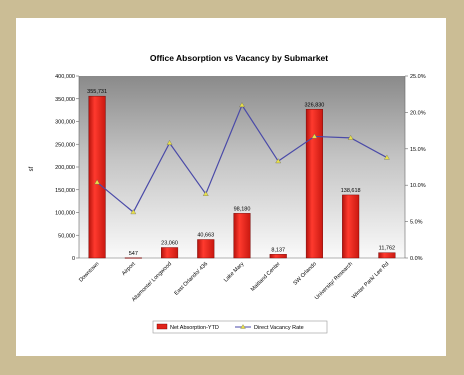 Image resolution: width=464 pixels, height=375 pixels. What do you see at coordinates (387, 249) in the screenshot?
I see `bar-data-label: 11,762` at bounding box center [387, 249].